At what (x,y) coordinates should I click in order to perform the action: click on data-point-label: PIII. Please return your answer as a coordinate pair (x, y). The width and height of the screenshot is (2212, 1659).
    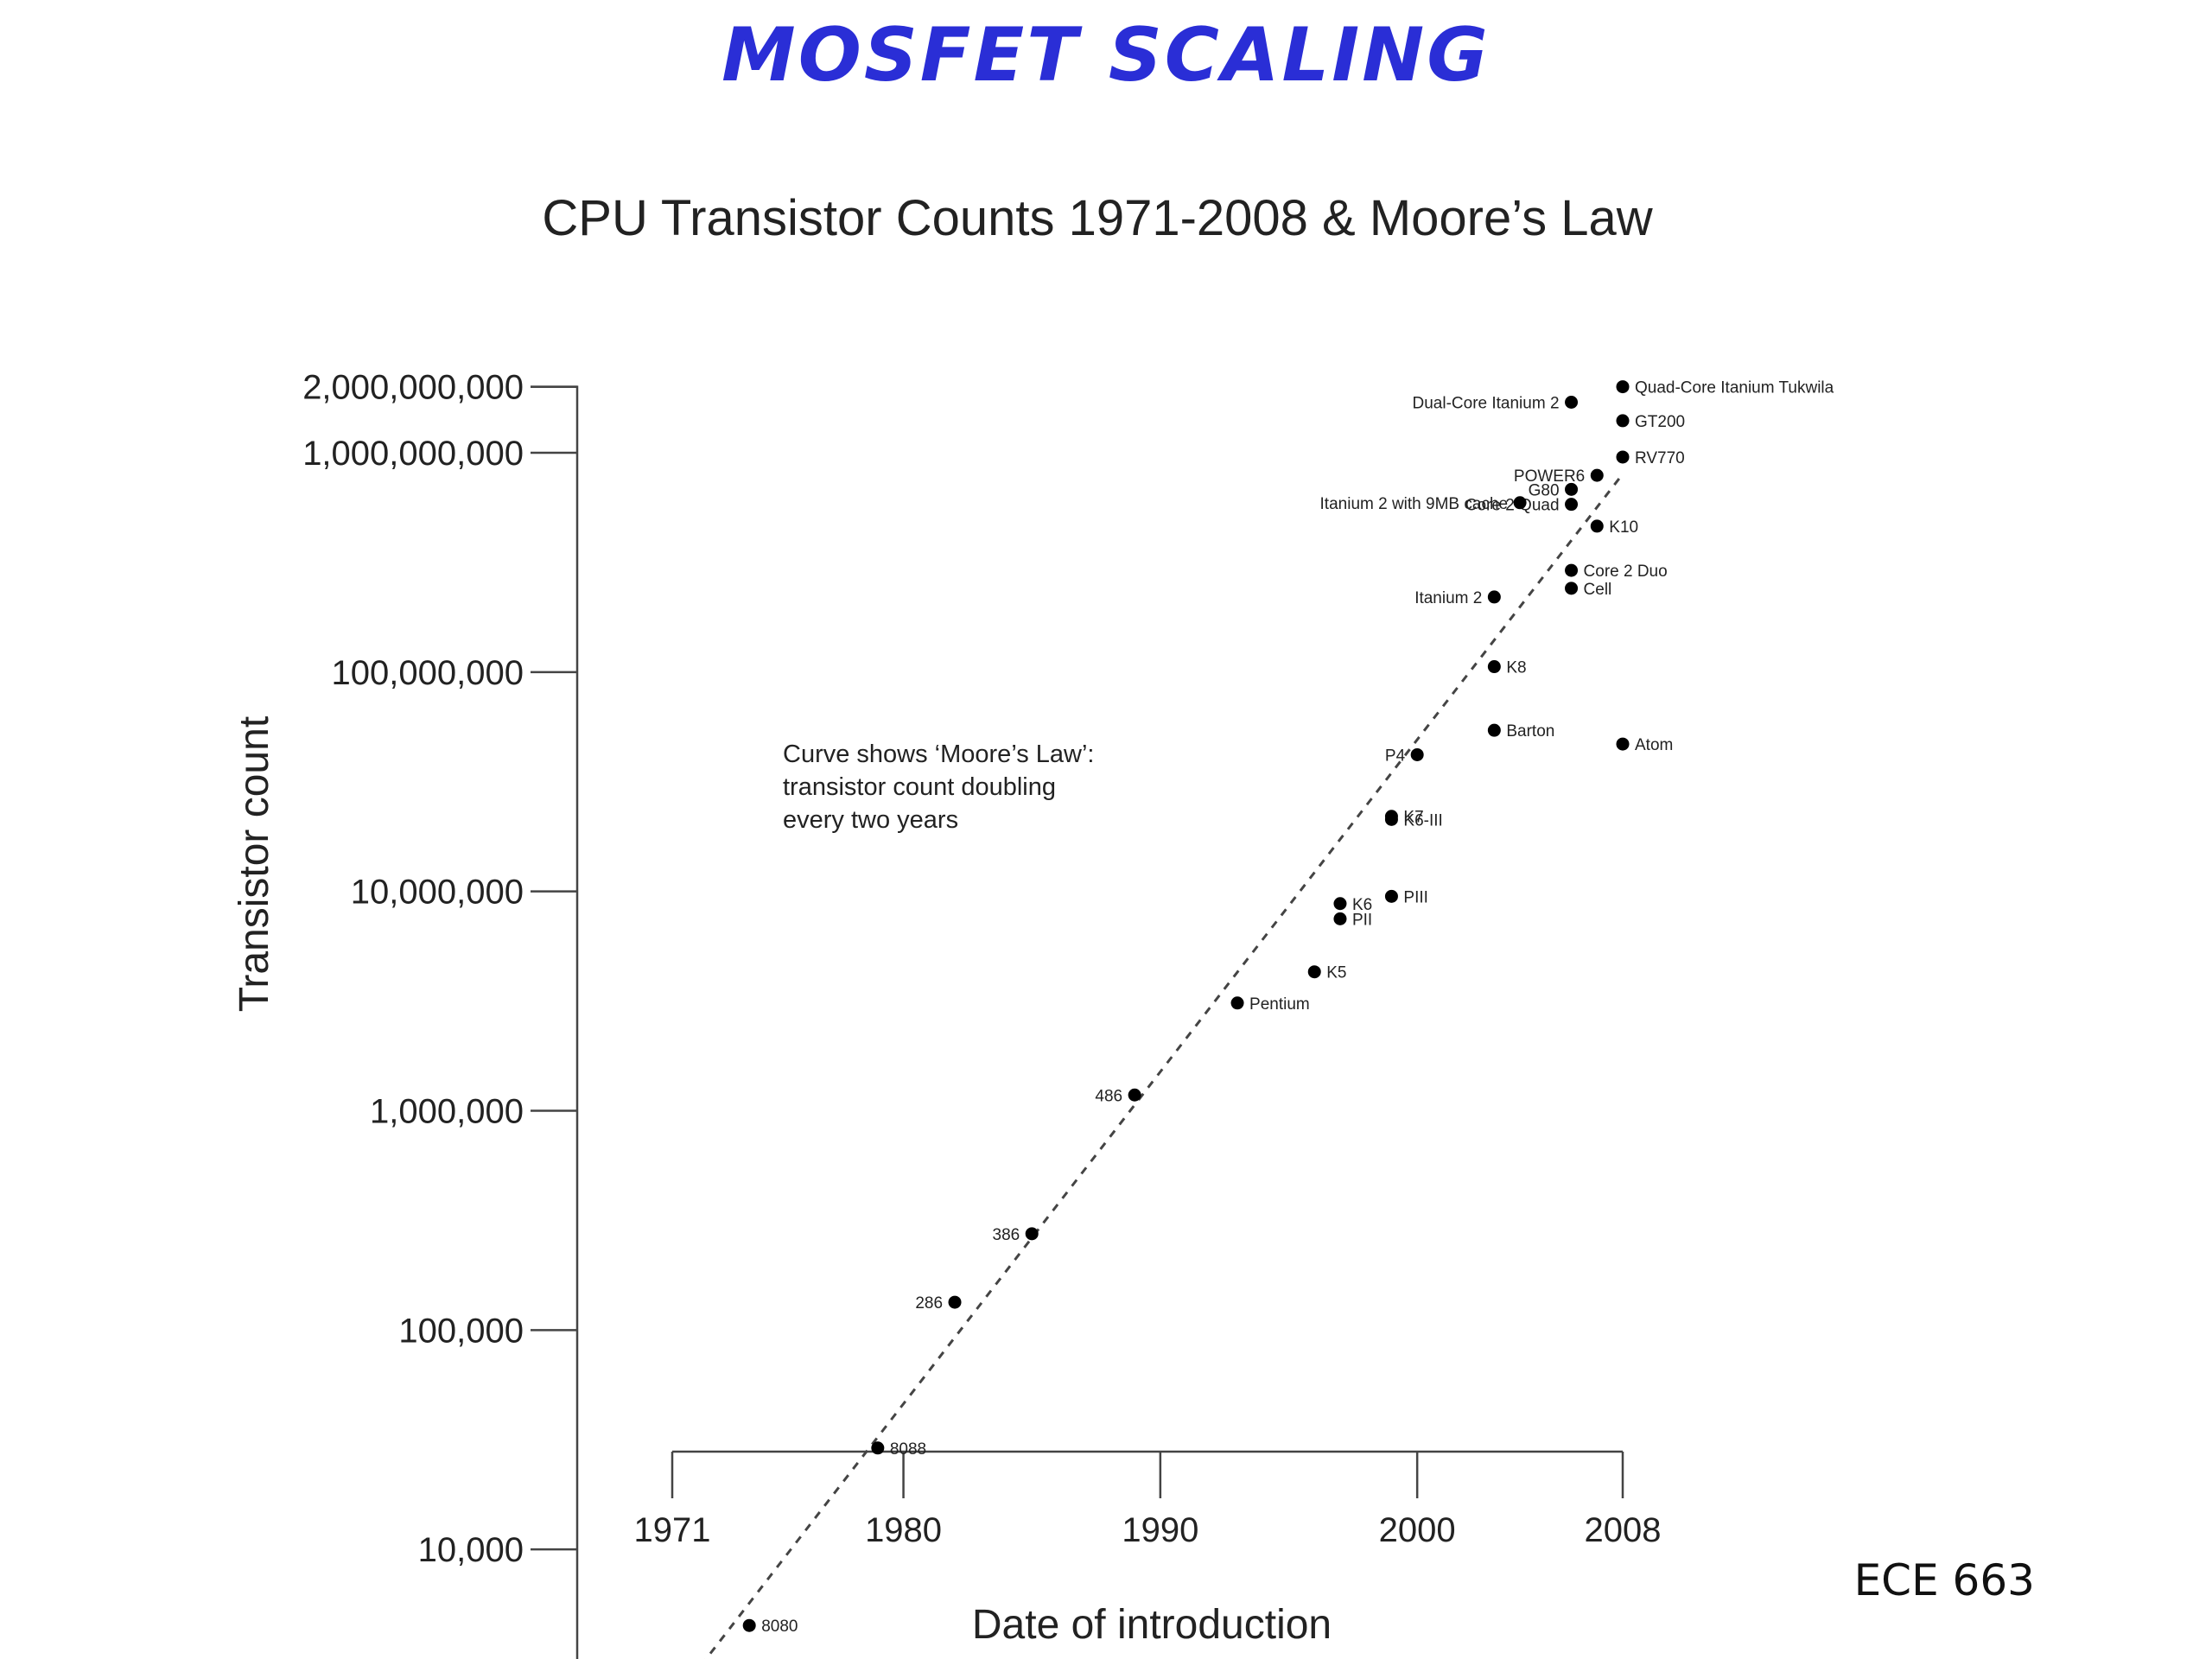
    Looking at the image, I should click on (1415, 897).